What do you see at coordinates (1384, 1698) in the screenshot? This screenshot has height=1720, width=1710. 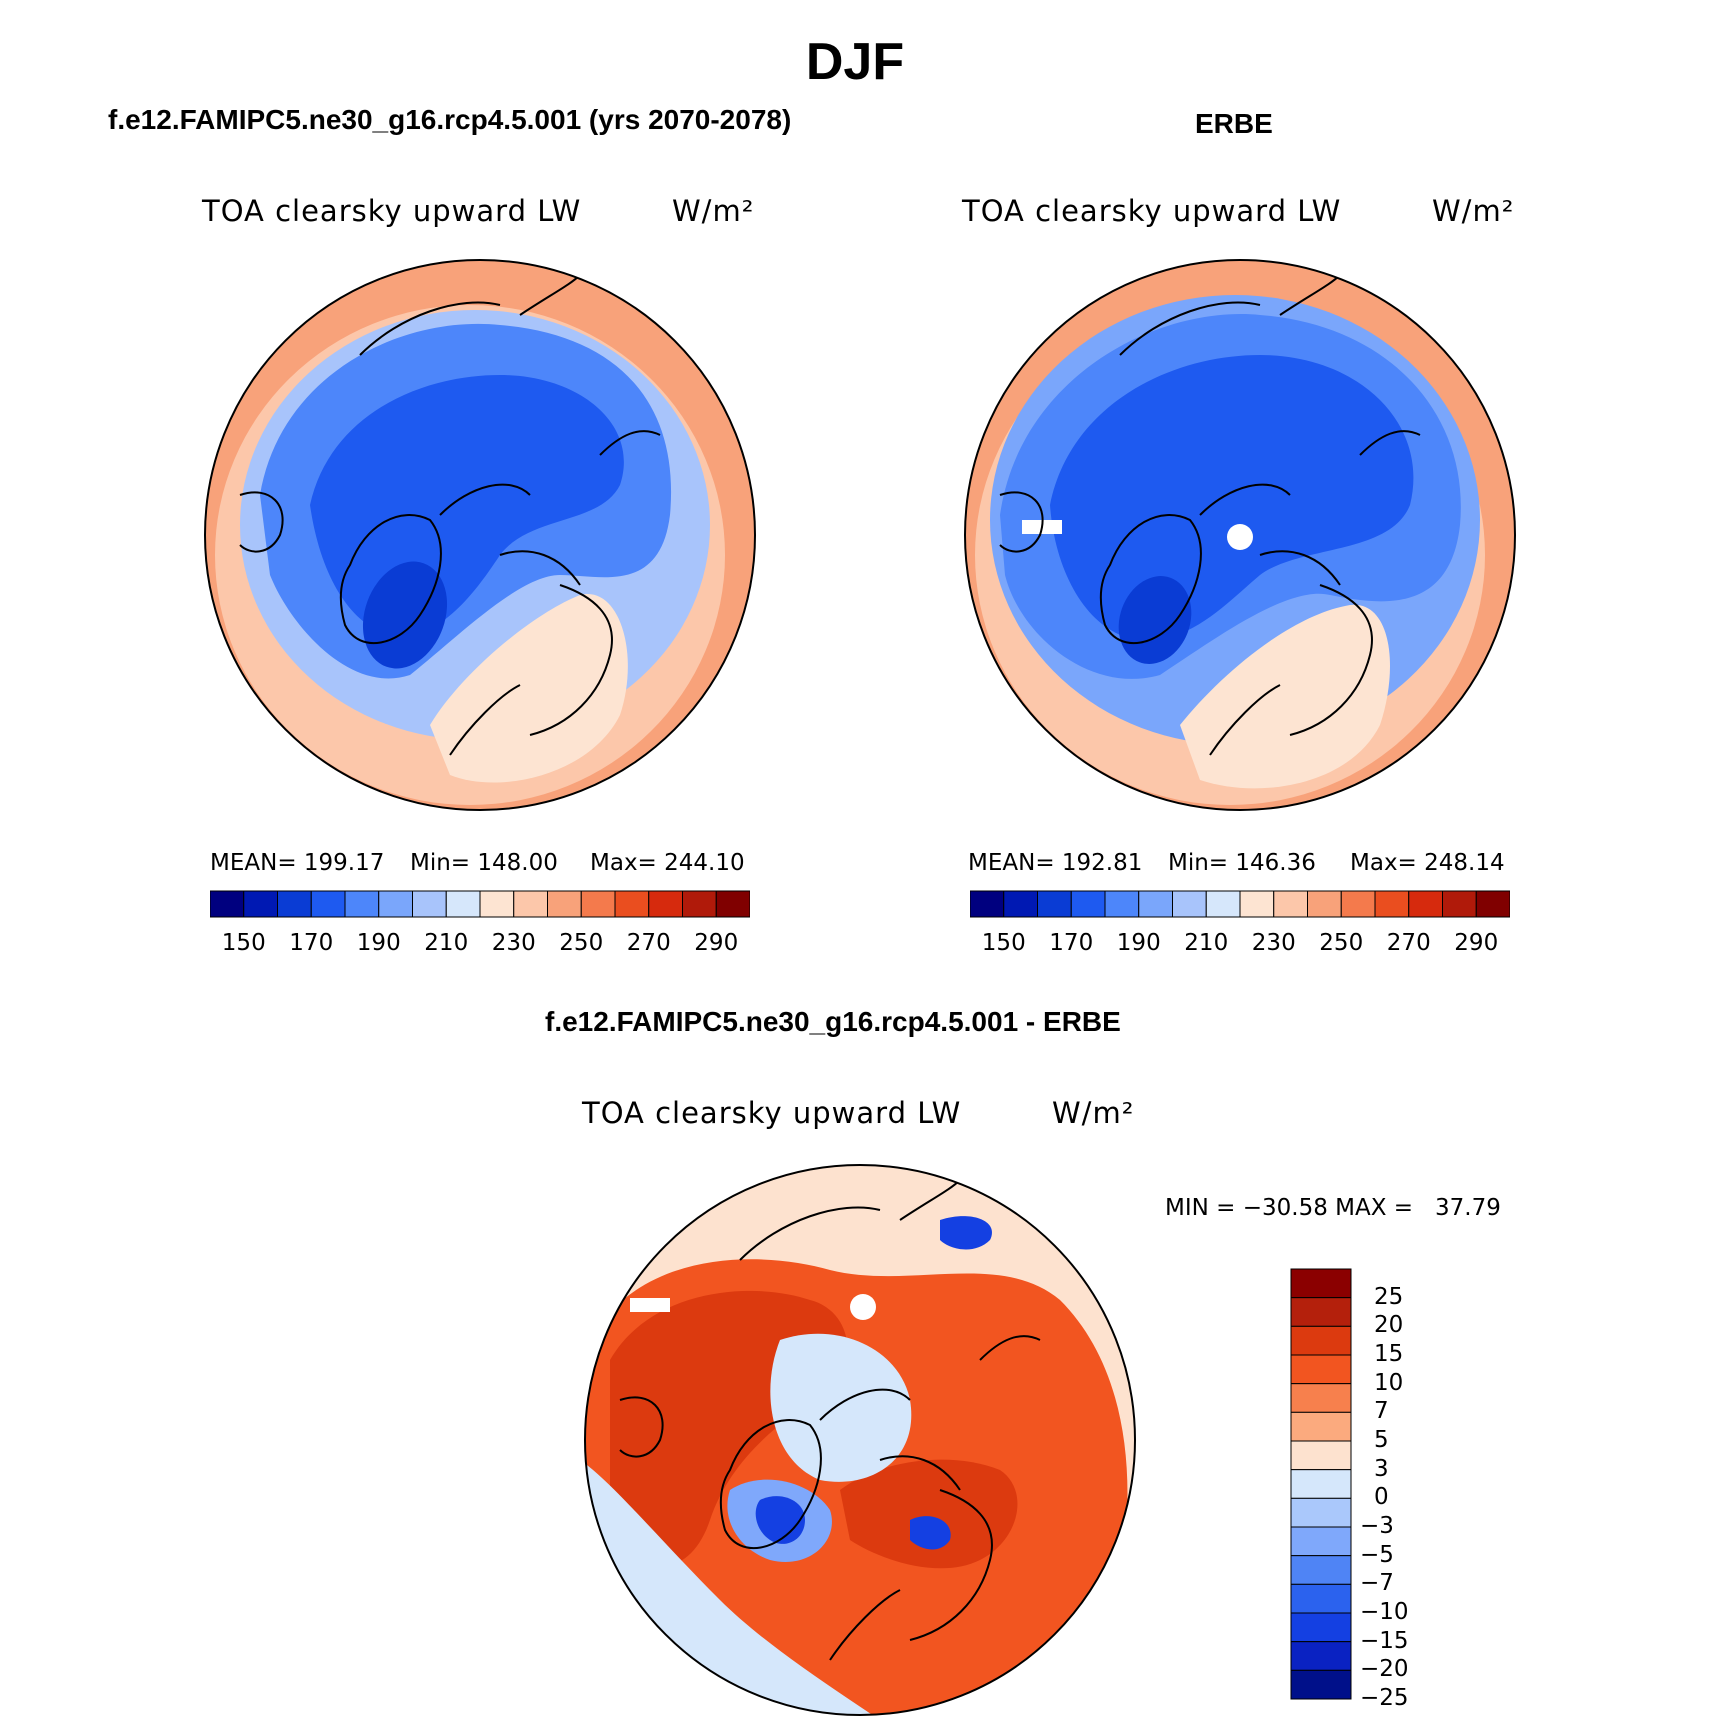 I see `colorbar-tick-label: −25` at bounding box center [1384, 1698].